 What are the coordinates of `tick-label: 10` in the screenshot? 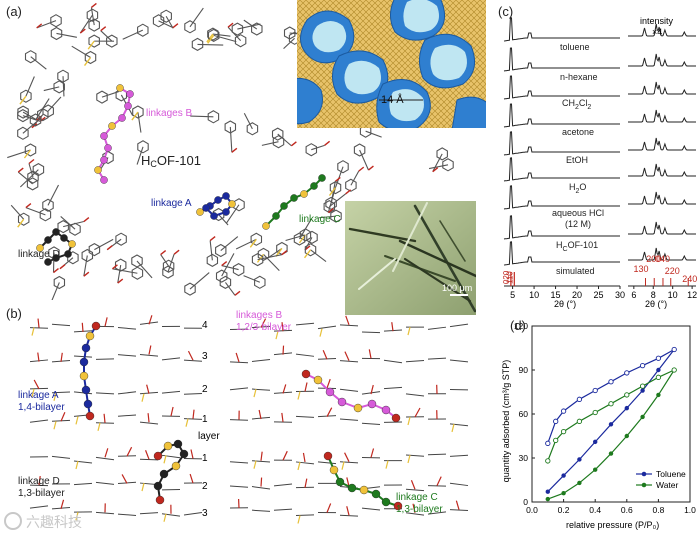 It's located at (534, 295).